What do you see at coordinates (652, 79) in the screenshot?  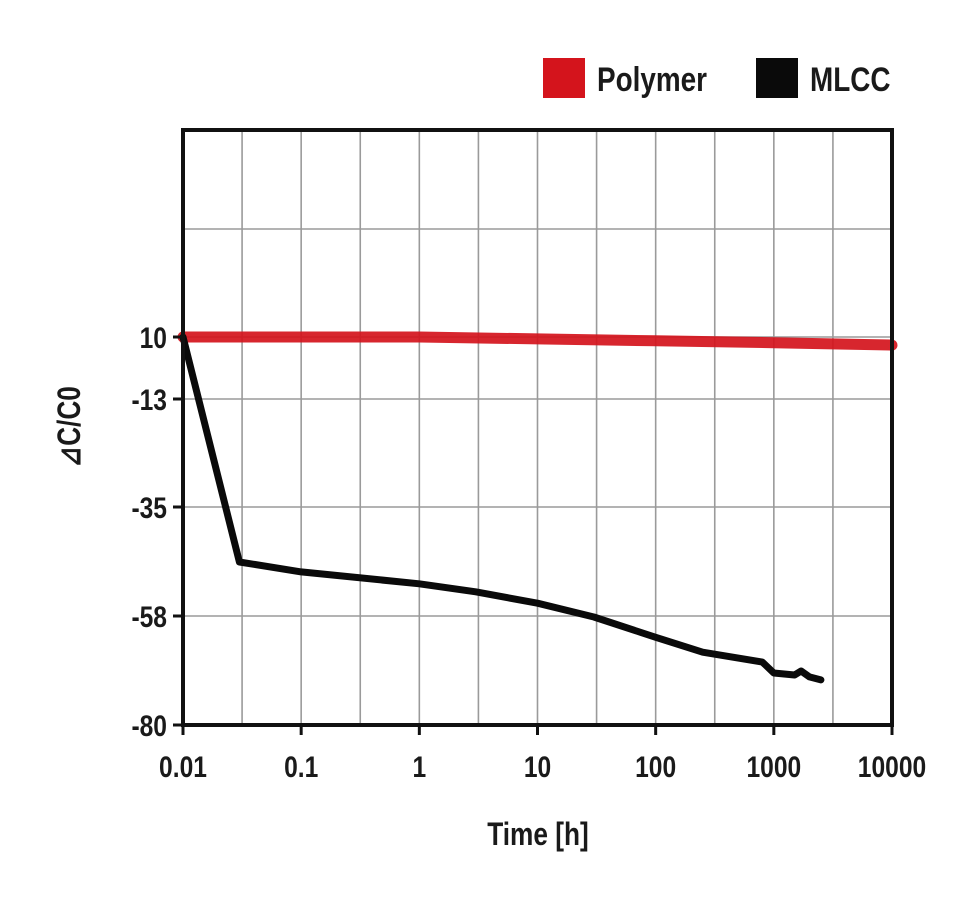 I see `legend-label-polymer: Polymer` at bounding box center [652, 79].